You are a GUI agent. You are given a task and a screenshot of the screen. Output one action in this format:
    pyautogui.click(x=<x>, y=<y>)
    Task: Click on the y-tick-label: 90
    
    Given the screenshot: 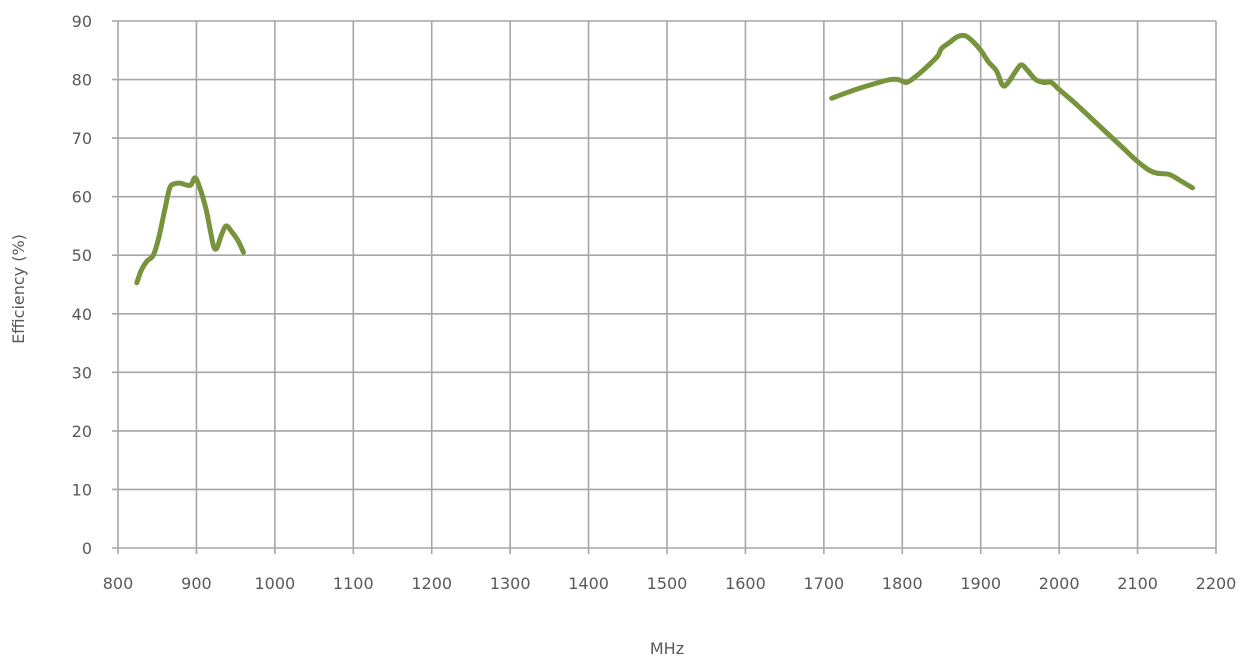 What is the action you would take?
    pyautogui.click(x=82, y=21)
    